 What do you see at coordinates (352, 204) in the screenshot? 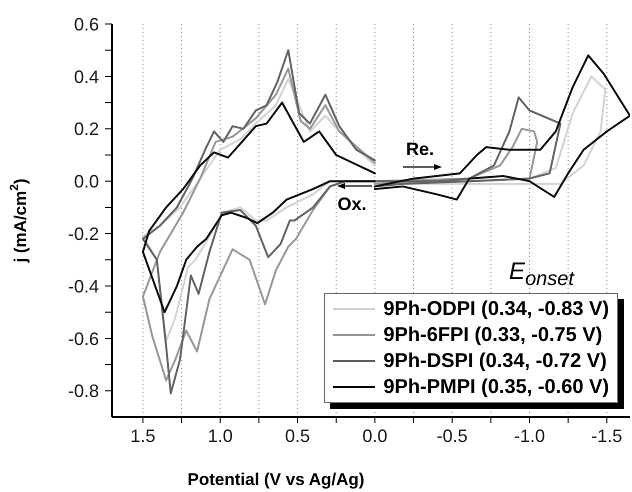
I see `annotation: Ox.` at bounding box center [352, 204].